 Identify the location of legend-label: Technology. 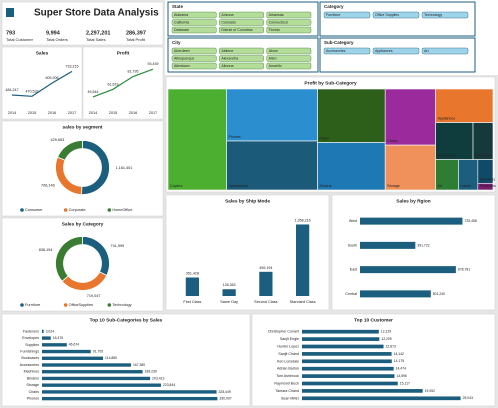
(121, 305).